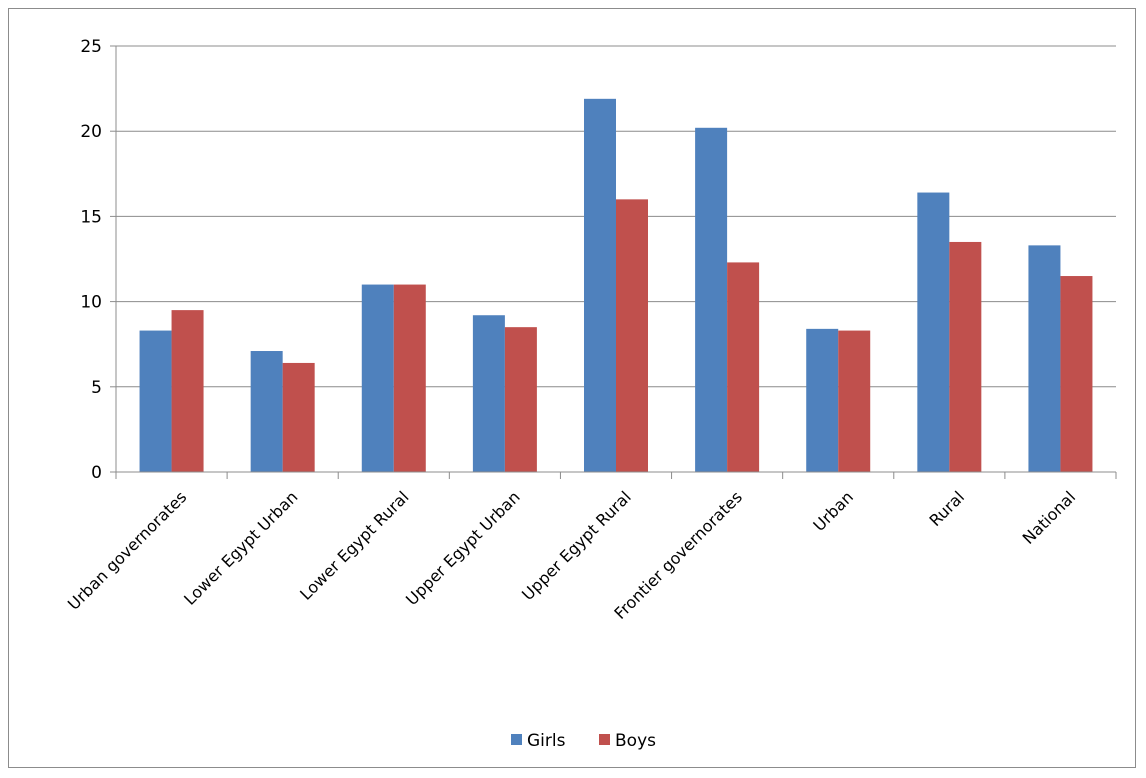 The width and height of the screenshot is (1146, 778). What do you see at coordinates (604, 739) in the screenshot?
I see `legend-swatch-boys` at bounding box center [604, 739].